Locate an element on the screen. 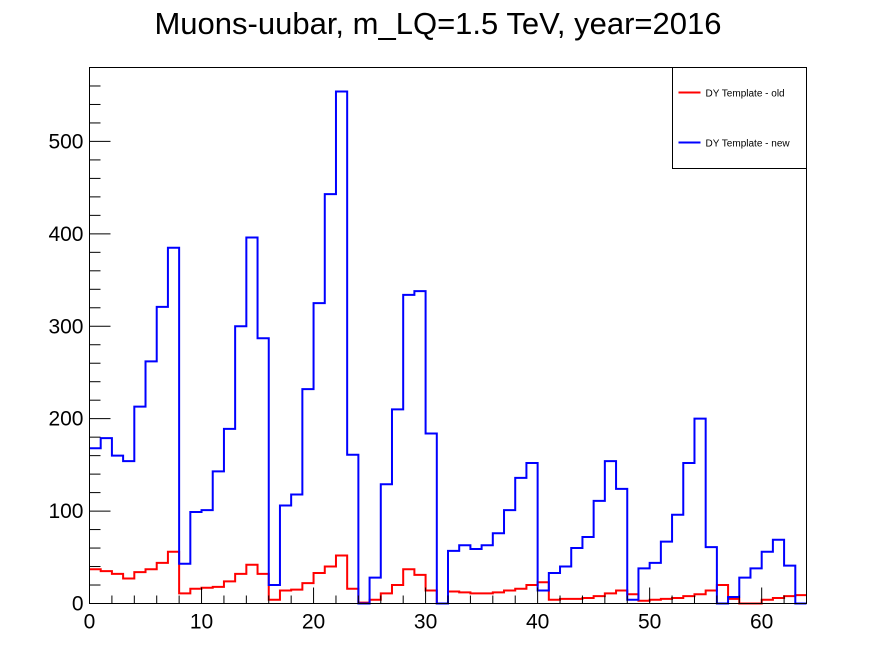  legend: DY Template - old DY Template - new is located at coordinates (739, 118).